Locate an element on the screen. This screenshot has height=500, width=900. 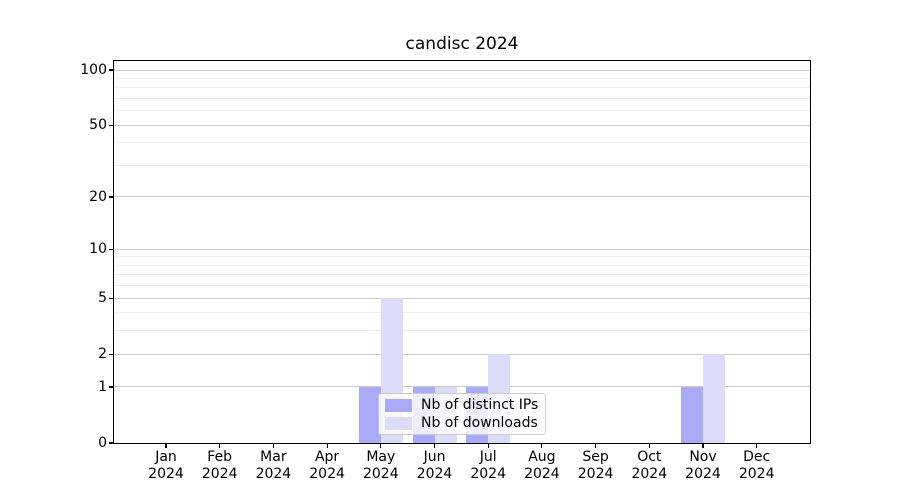
x-axis-month: Feb is located at coordinates (220, 457).